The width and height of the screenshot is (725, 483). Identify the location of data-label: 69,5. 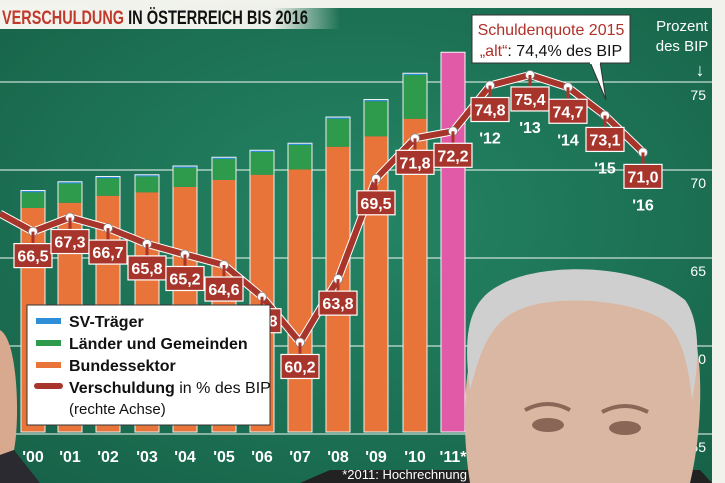
(375, 204).